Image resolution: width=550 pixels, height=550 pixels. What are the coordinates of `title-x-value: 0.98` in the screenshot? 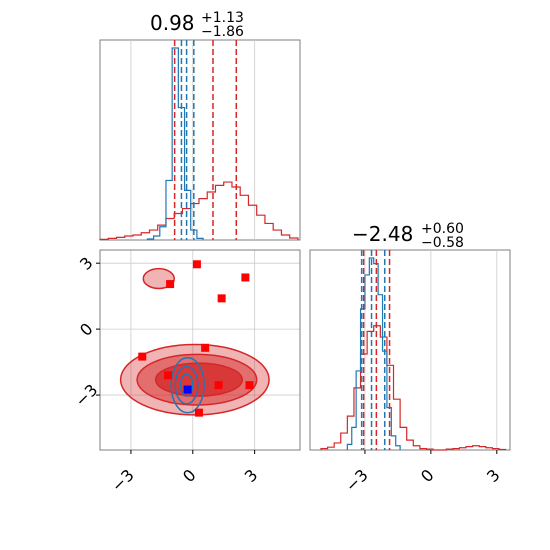 It's located at (172, 23).